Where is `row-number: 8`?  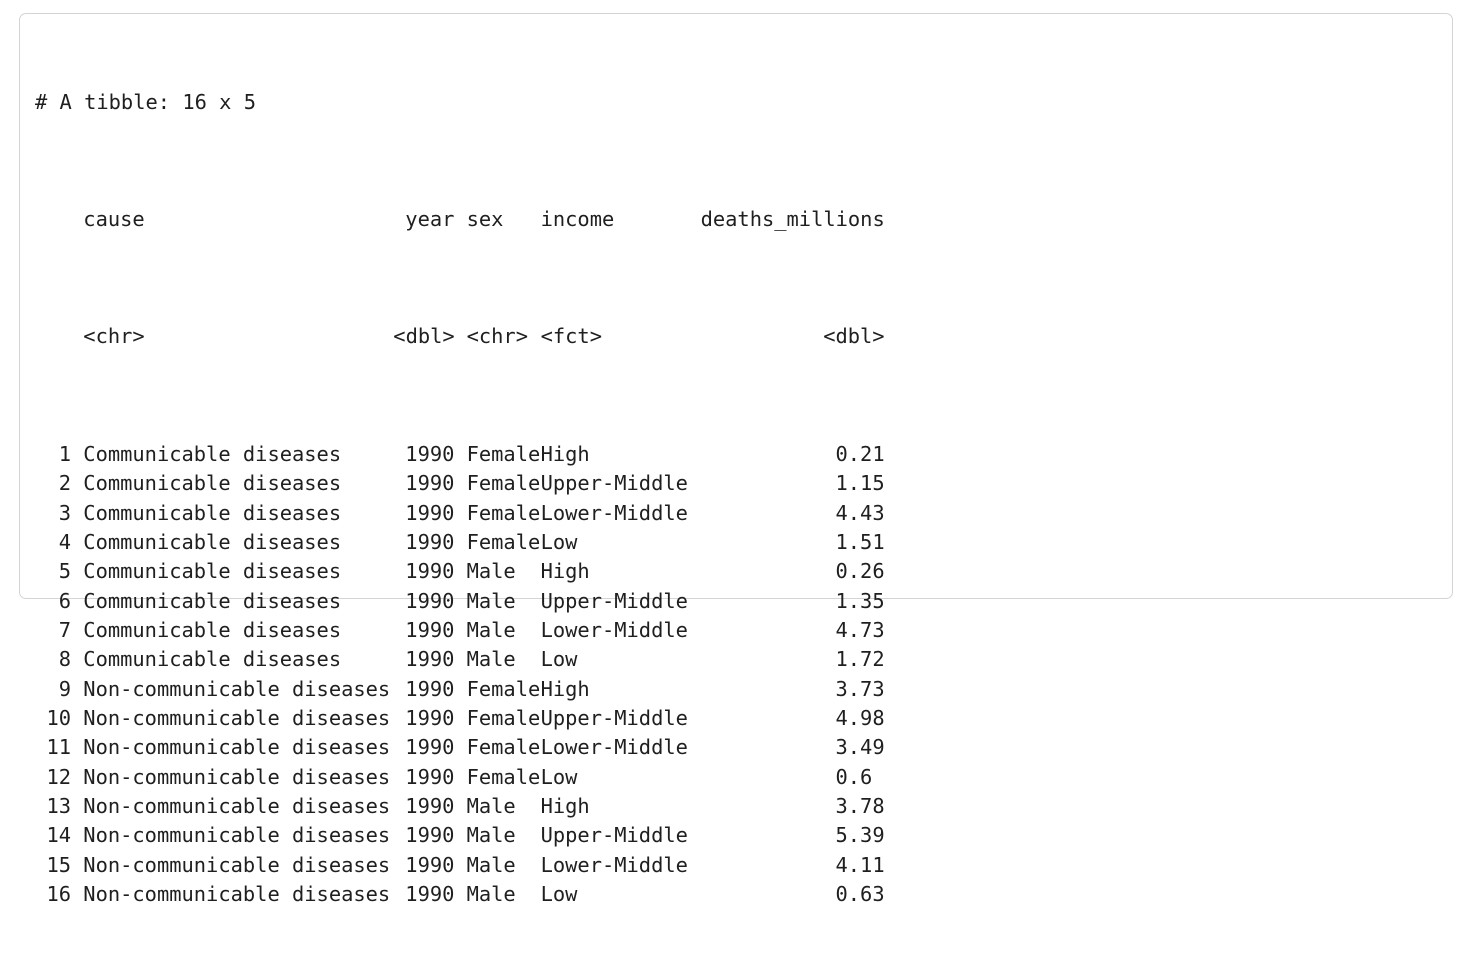
row-number: 8 is located at coordinates (64, 659).